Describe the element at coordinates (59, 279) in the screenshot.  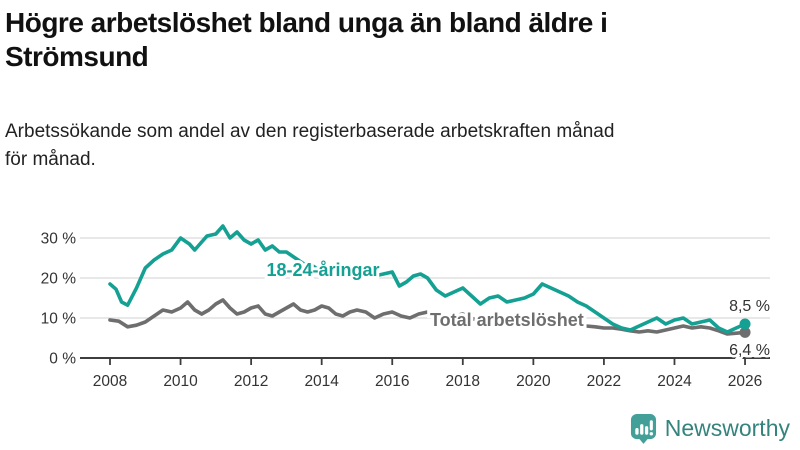
I see `y-tick-label-20: 20 %` at that location.